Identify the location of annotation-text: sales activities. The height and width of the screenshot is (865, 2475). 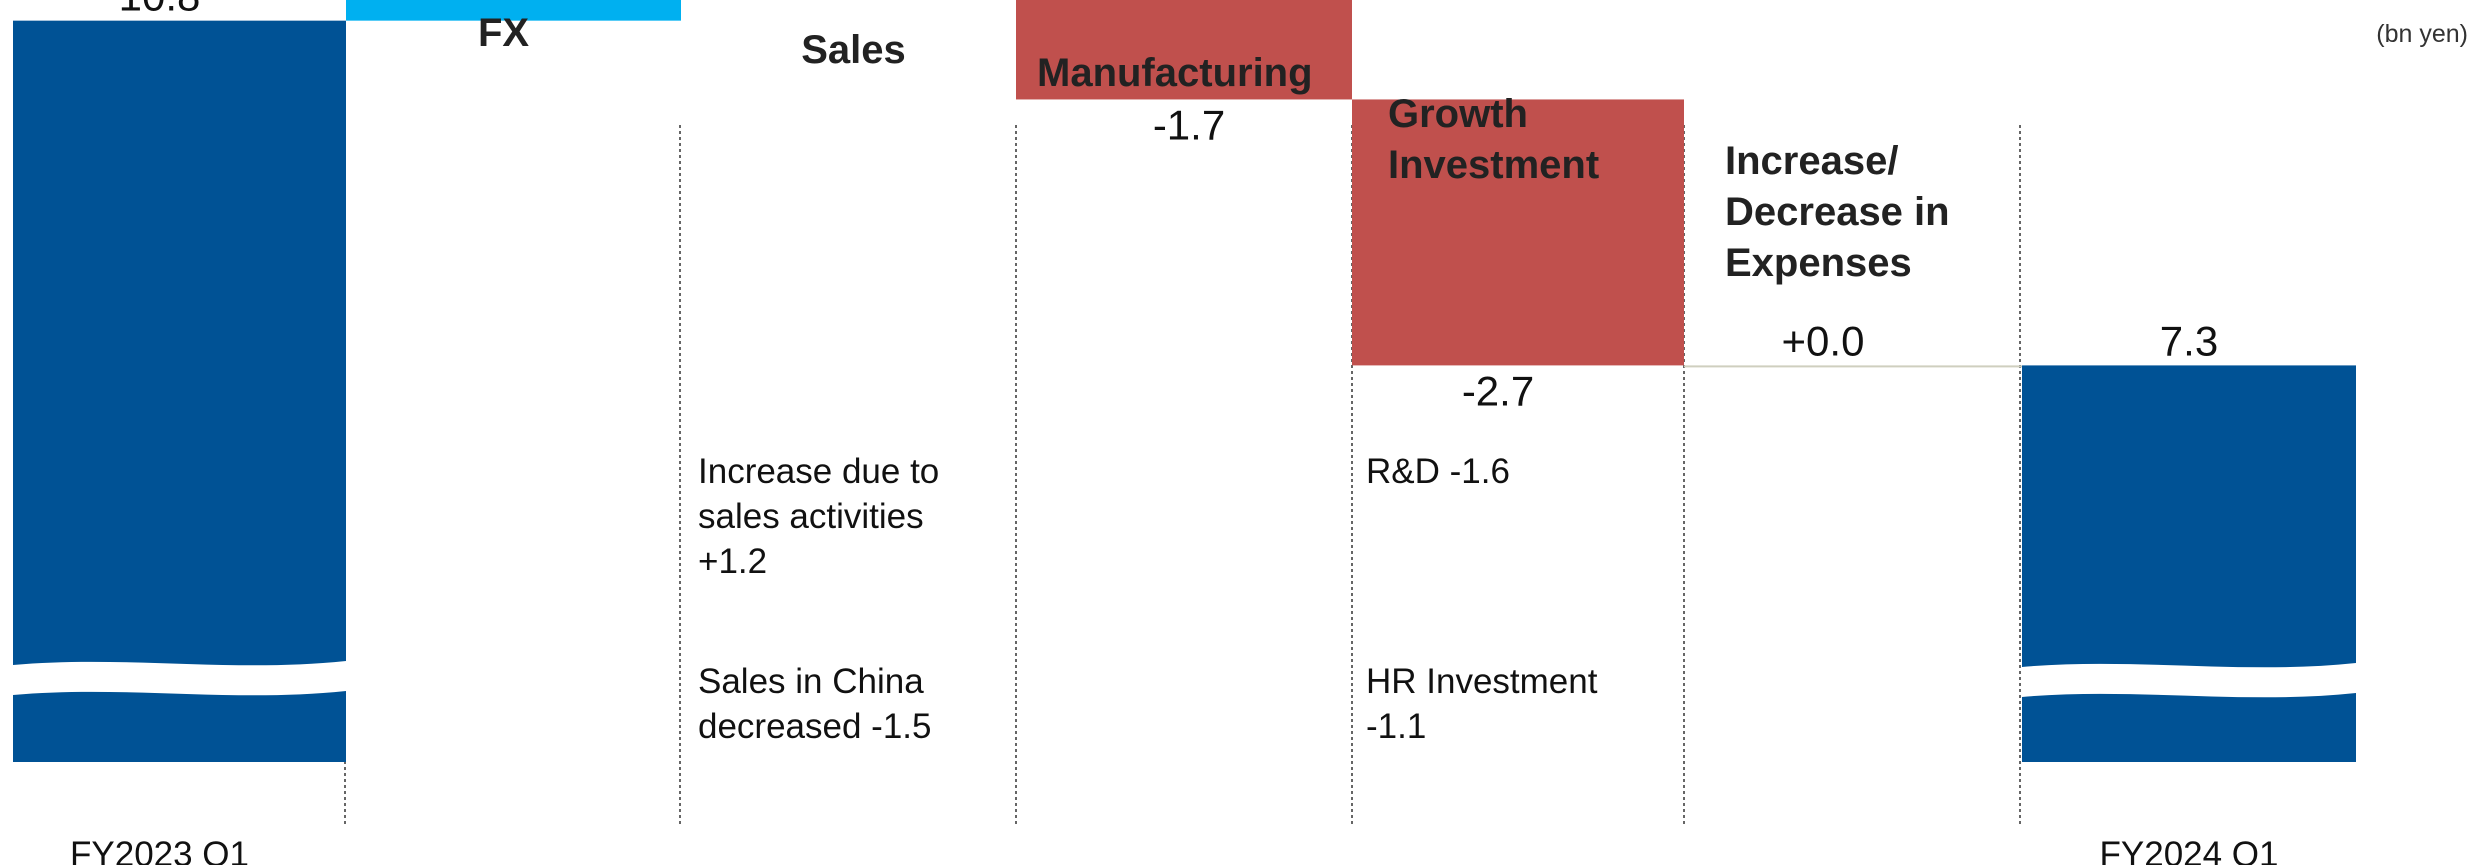
(811, 516).